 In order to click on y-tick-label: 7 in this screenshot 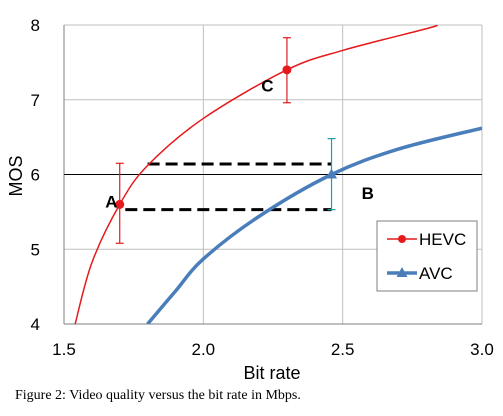, I will do `click(35, 100)`.